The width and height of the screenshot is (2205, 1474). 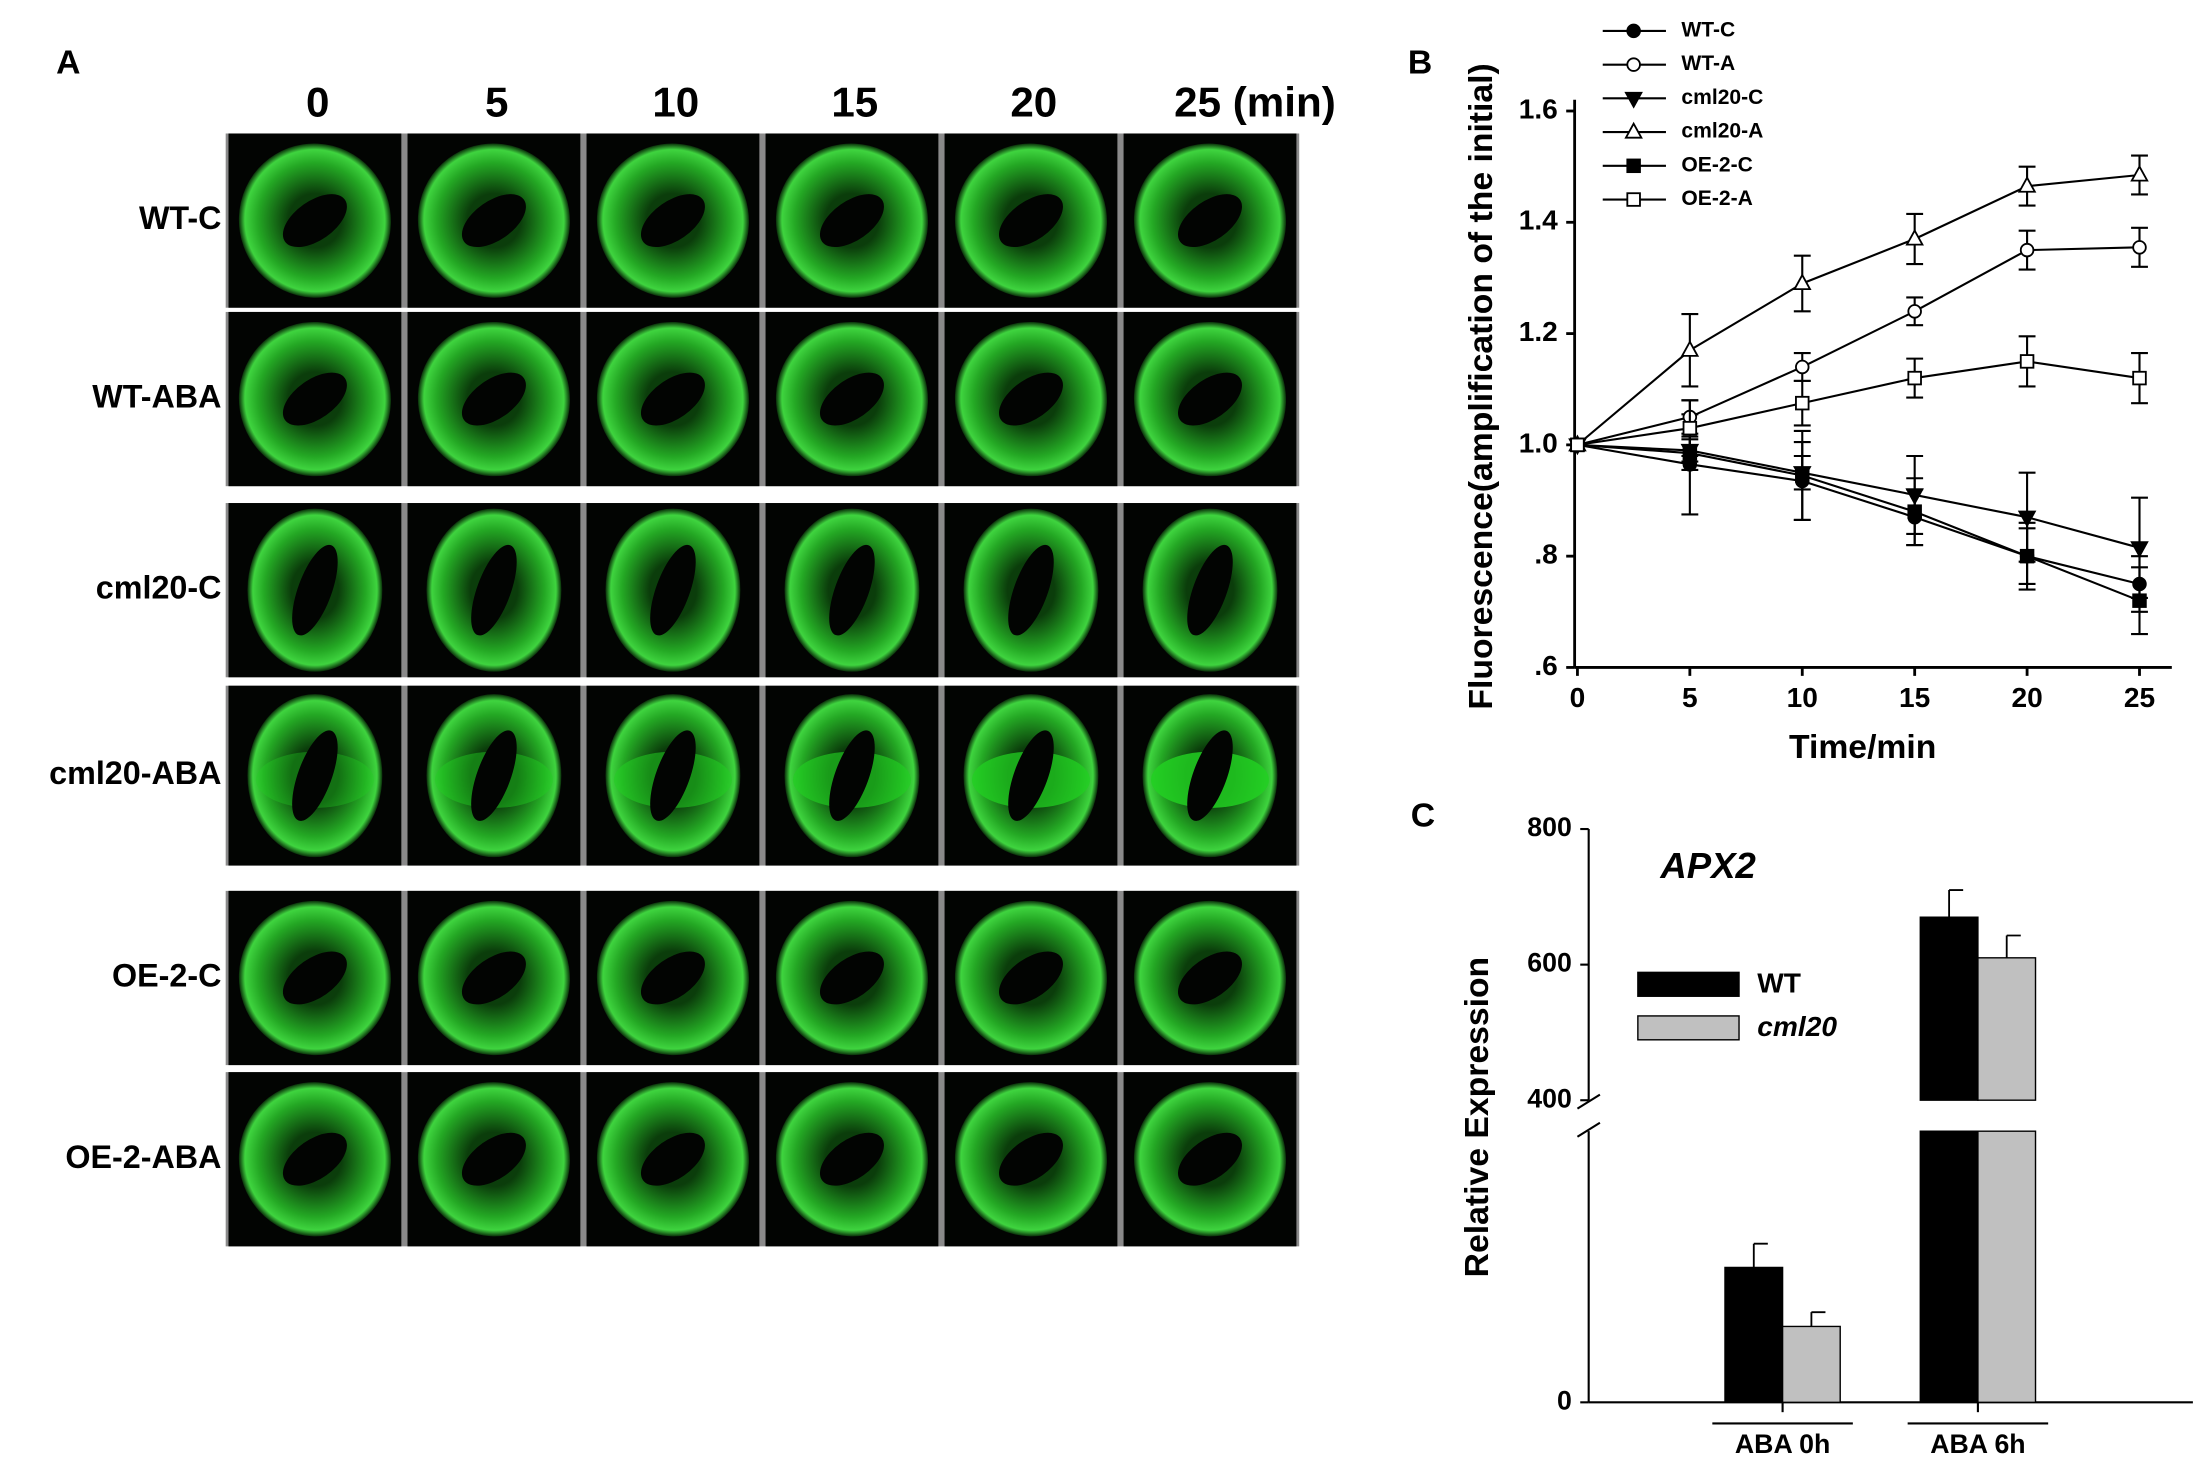 What do you see at coordinates (854, 102) in the screenshot?
I see `time-label: 15` at bounding box center [854, 102].